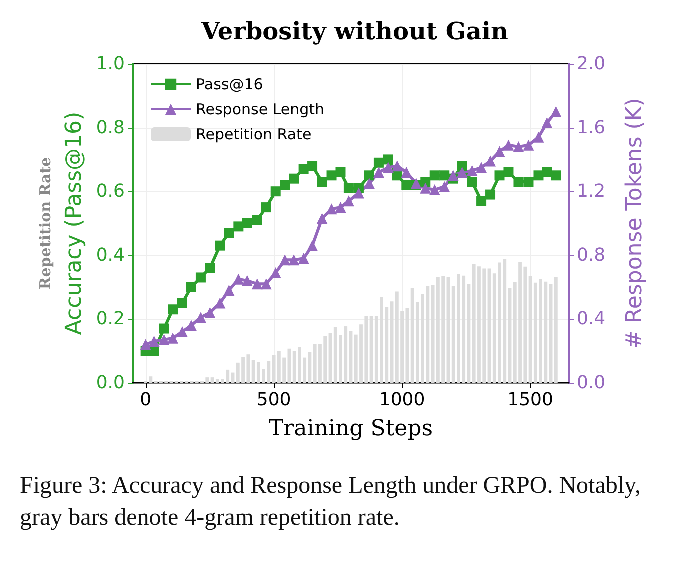  I want to click on y2-axis-title: # Response Tokens (K), so click(635, 223).